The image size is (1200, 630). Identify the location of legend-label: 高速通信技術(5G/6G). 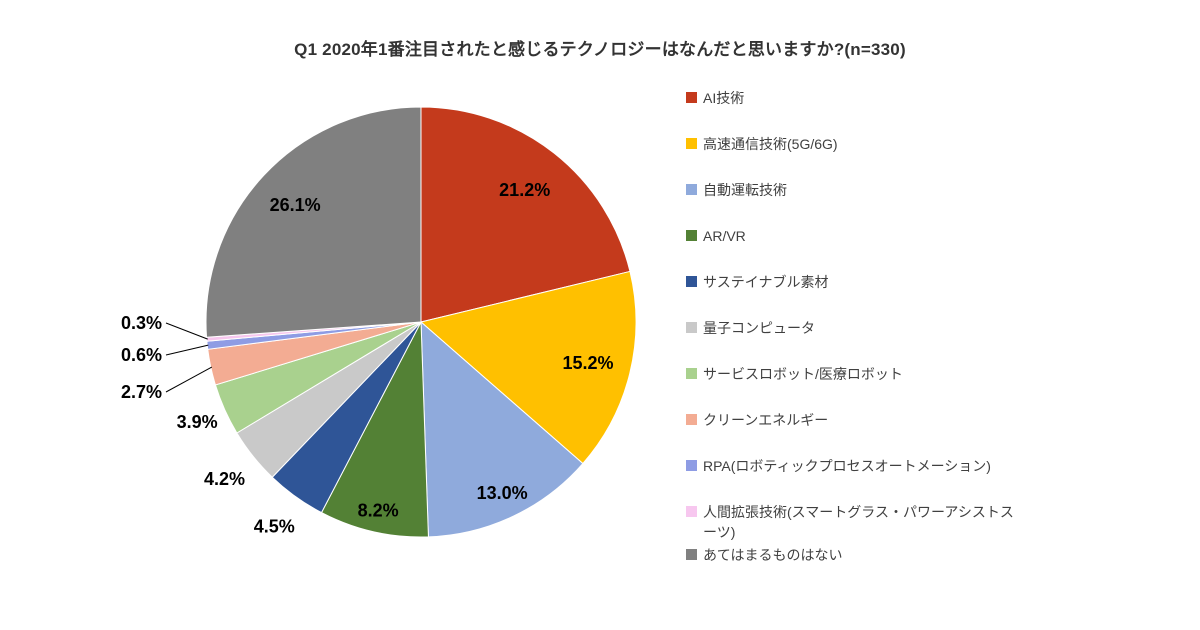
(770, 144).